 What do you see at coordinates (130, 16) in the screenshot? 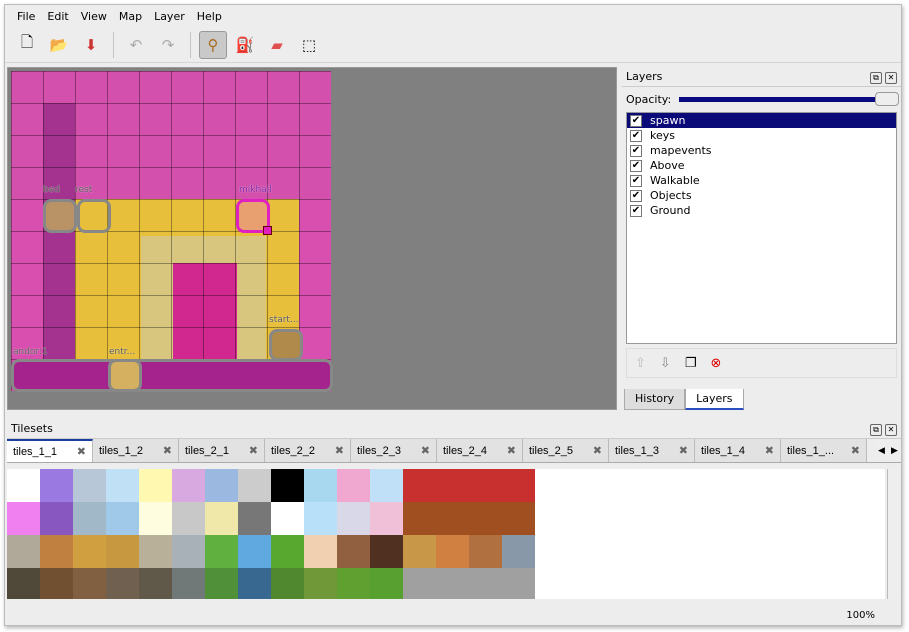
I see `menu-map: Map` at bounding box center [130, 16].